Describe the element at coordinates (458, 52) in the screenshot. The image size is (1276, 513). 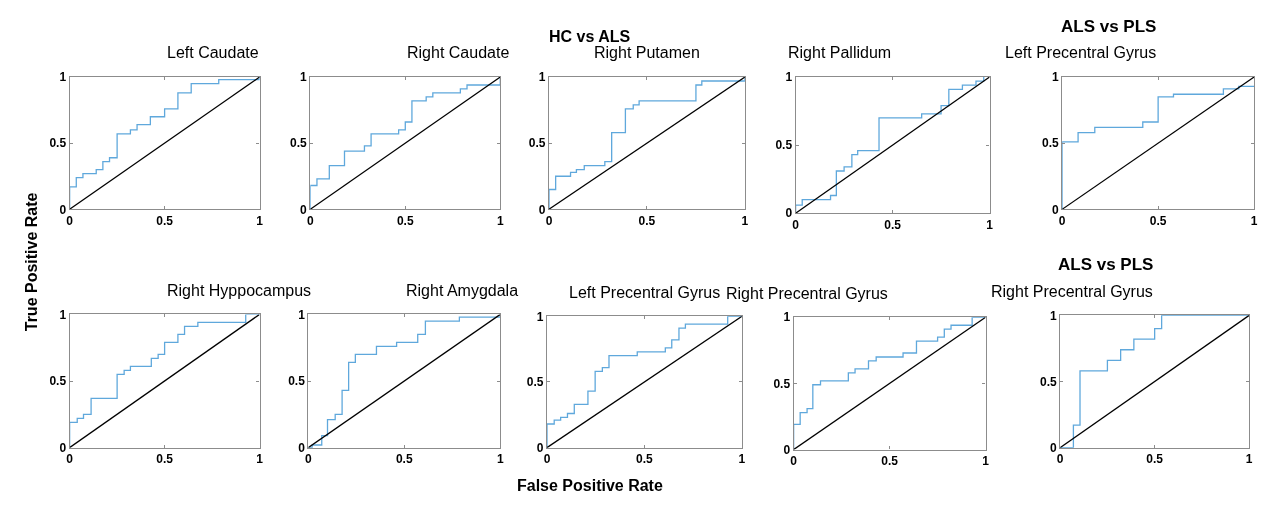
I see `chart-title: Right Caudate` at that location.